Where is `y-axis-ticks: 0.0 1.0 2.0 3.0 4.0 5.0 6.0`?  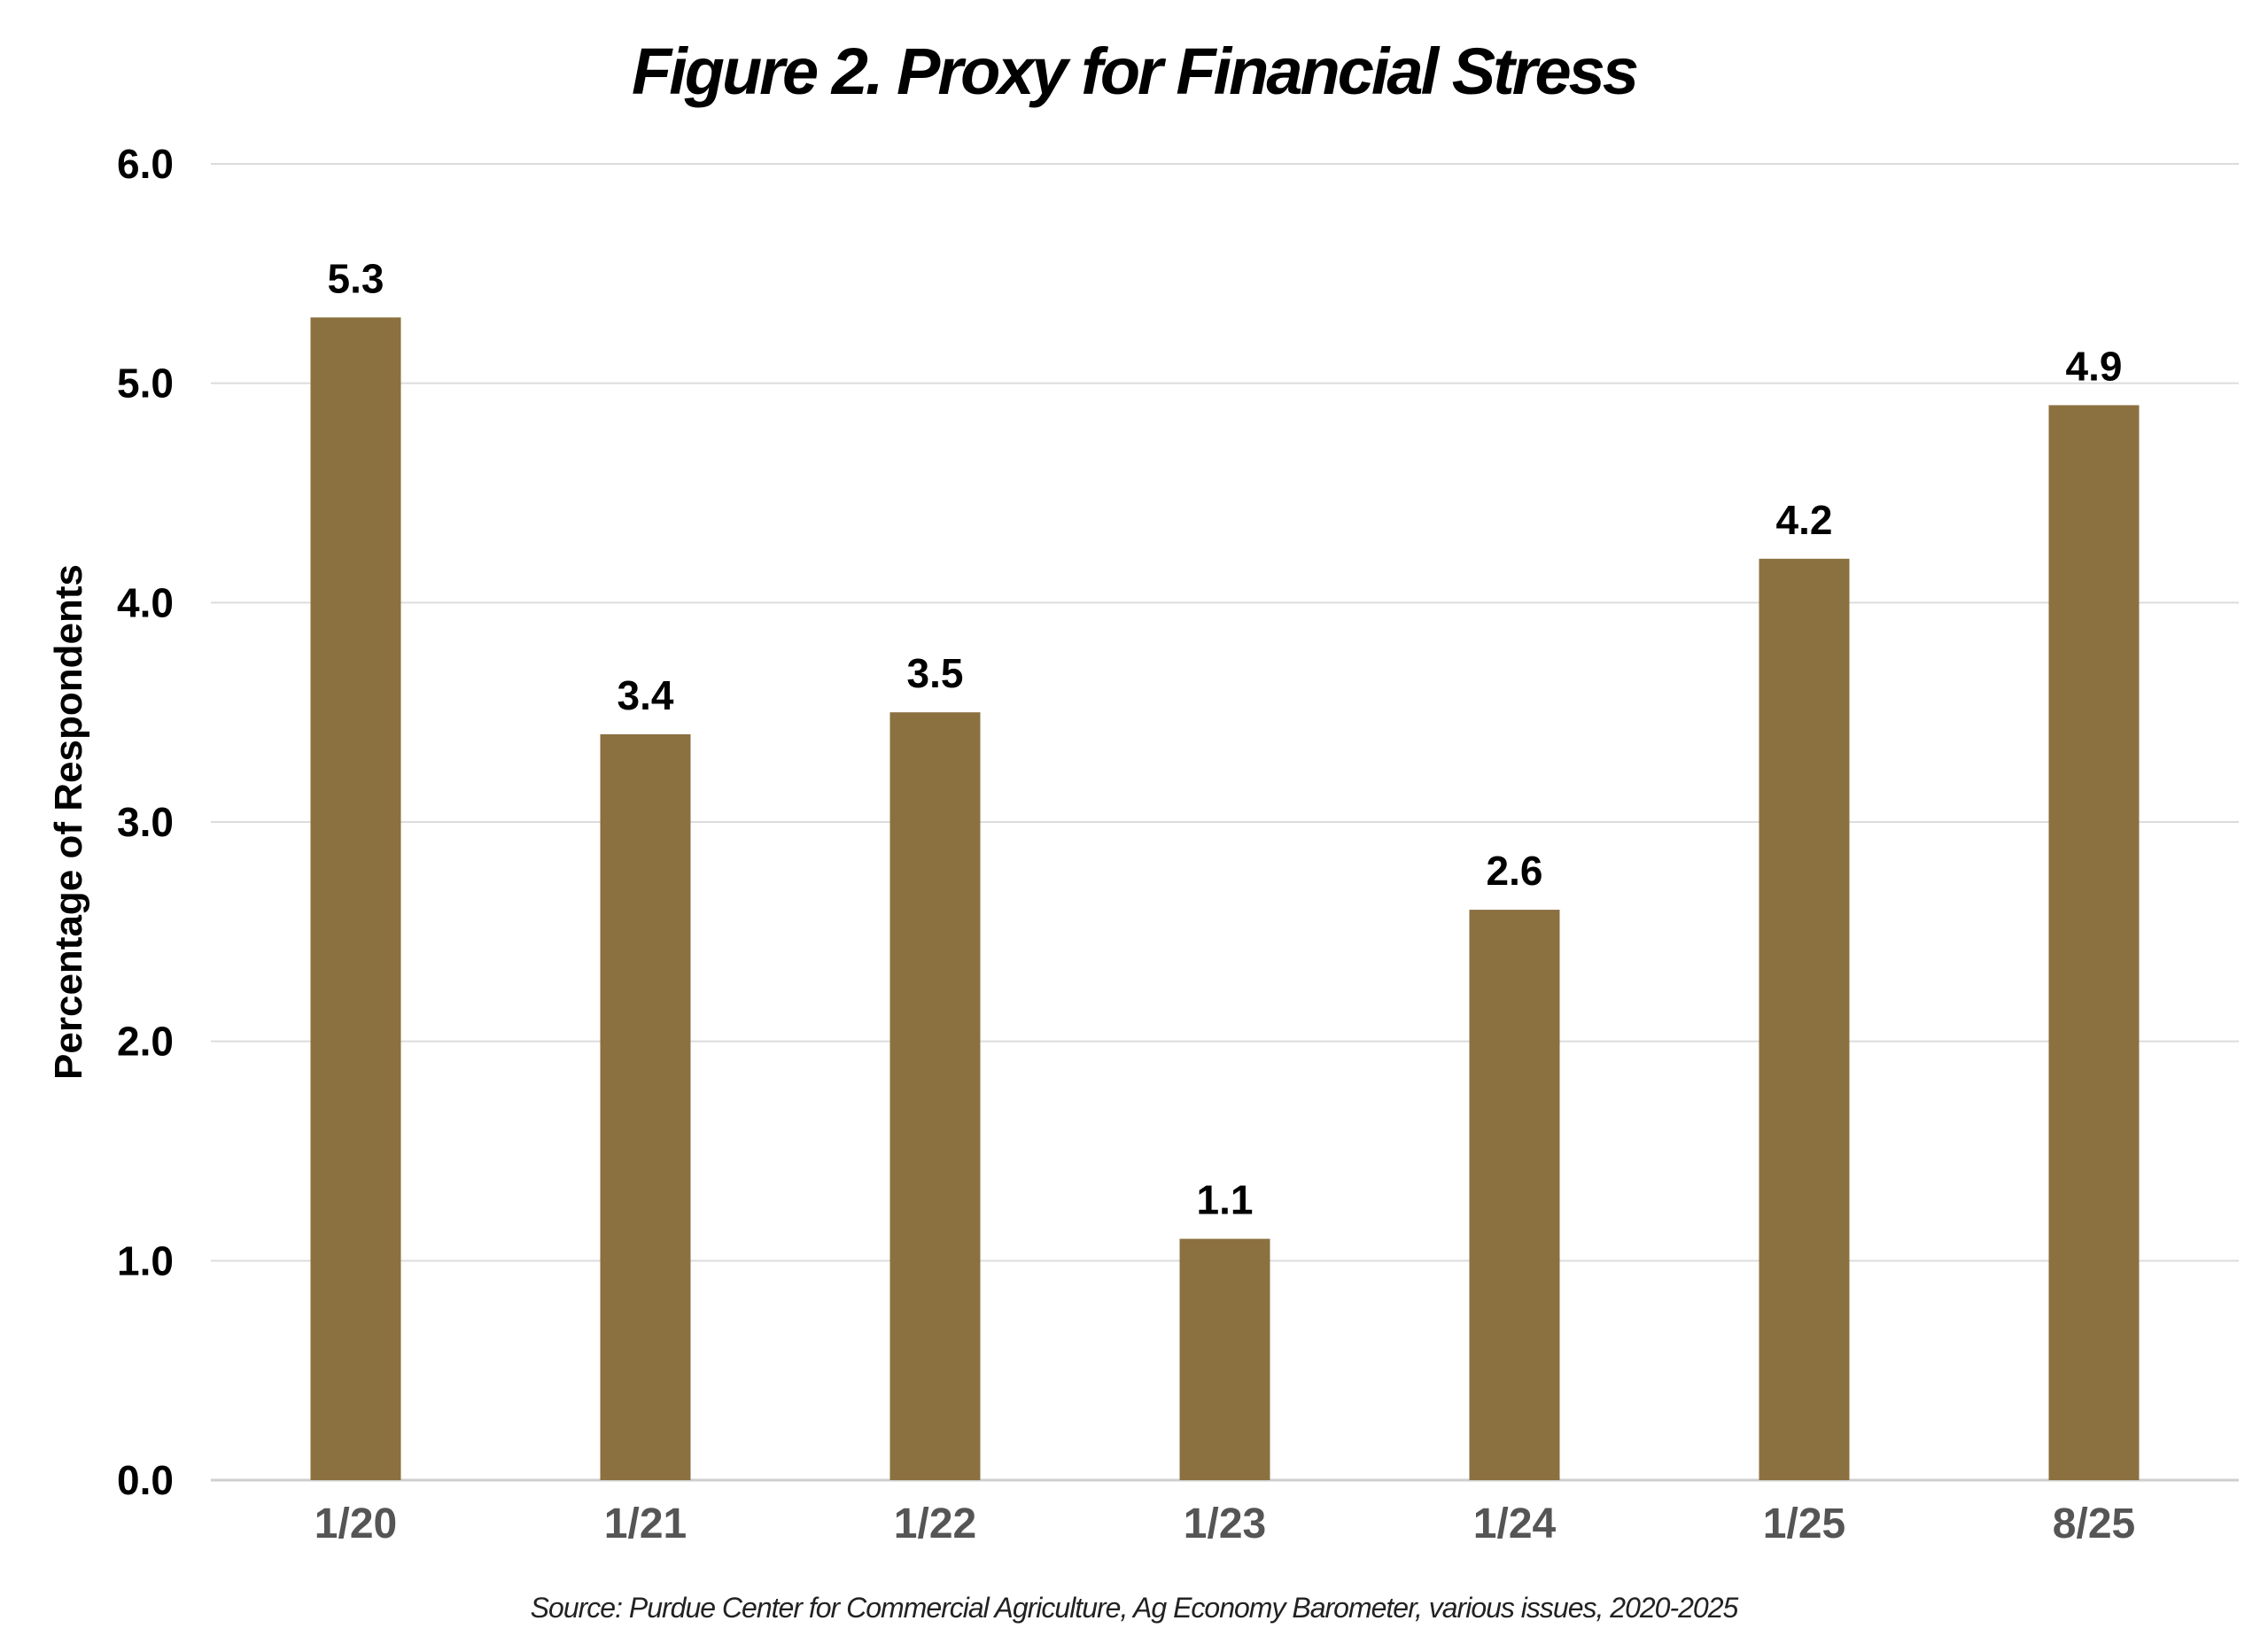 y-axis-ticks: 0.0 1.0 2.0 3.0 4.0 5.0 6.0 is located at coordinates (145, 822).